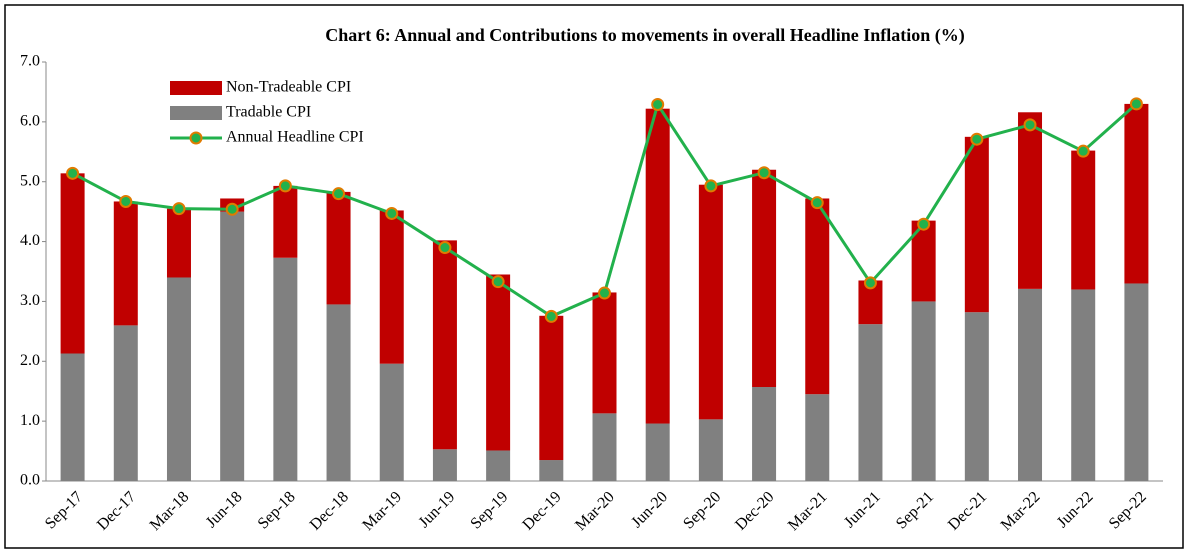  What do you see at coordinates (30, 420) in the screenshot?
I see `y-tick-label: 1.0` at bounding box center [30, 420].